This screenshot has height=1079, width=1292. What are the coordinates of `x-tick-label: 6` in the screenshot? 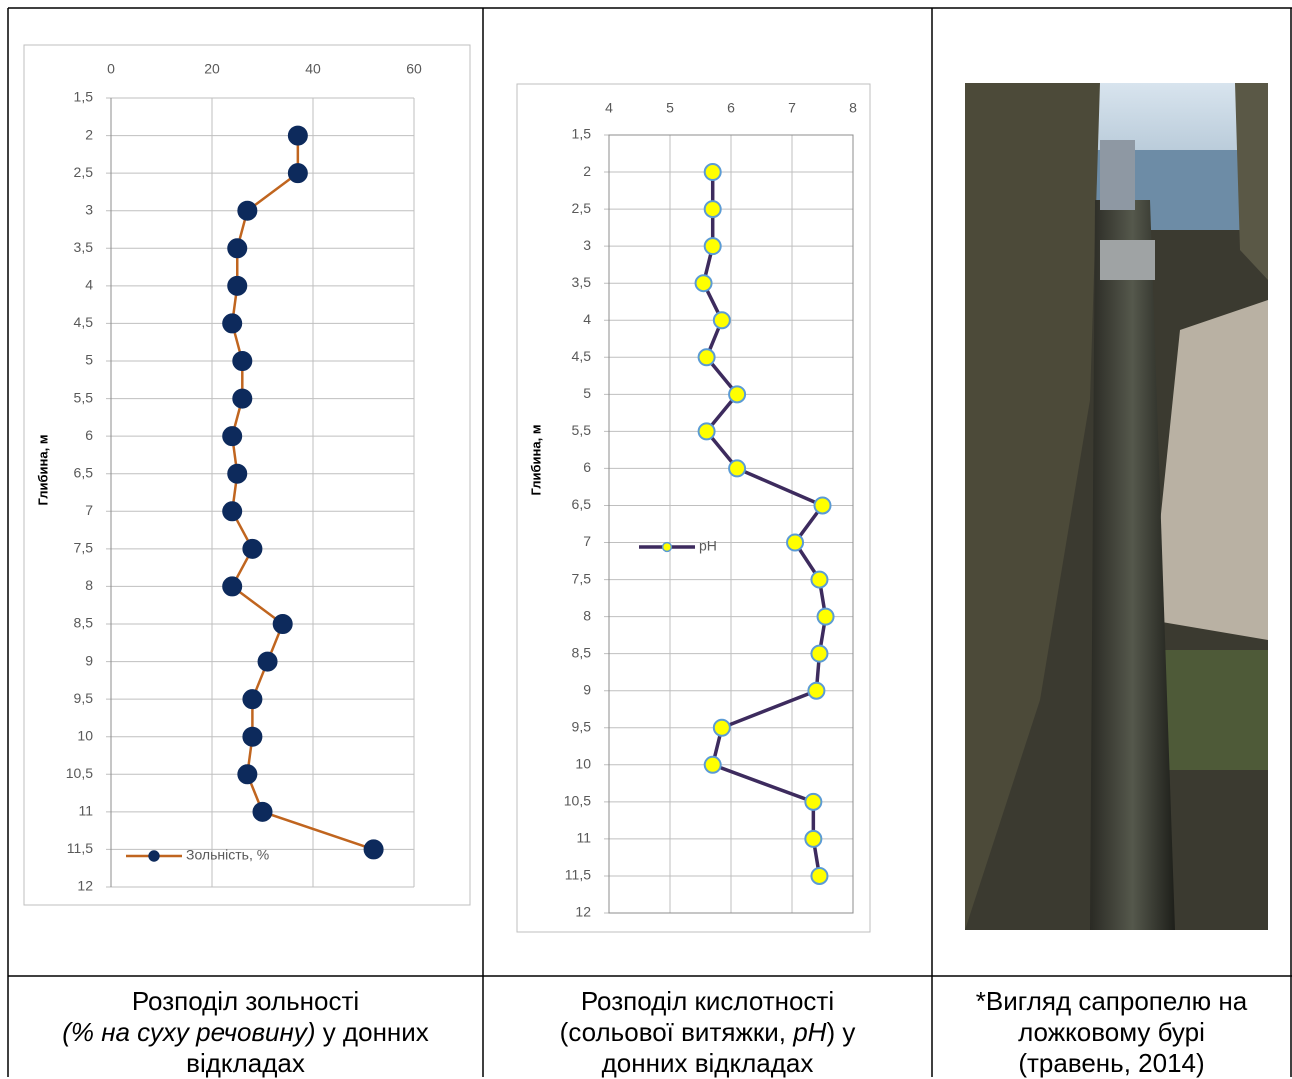 It's located at (731, 108).